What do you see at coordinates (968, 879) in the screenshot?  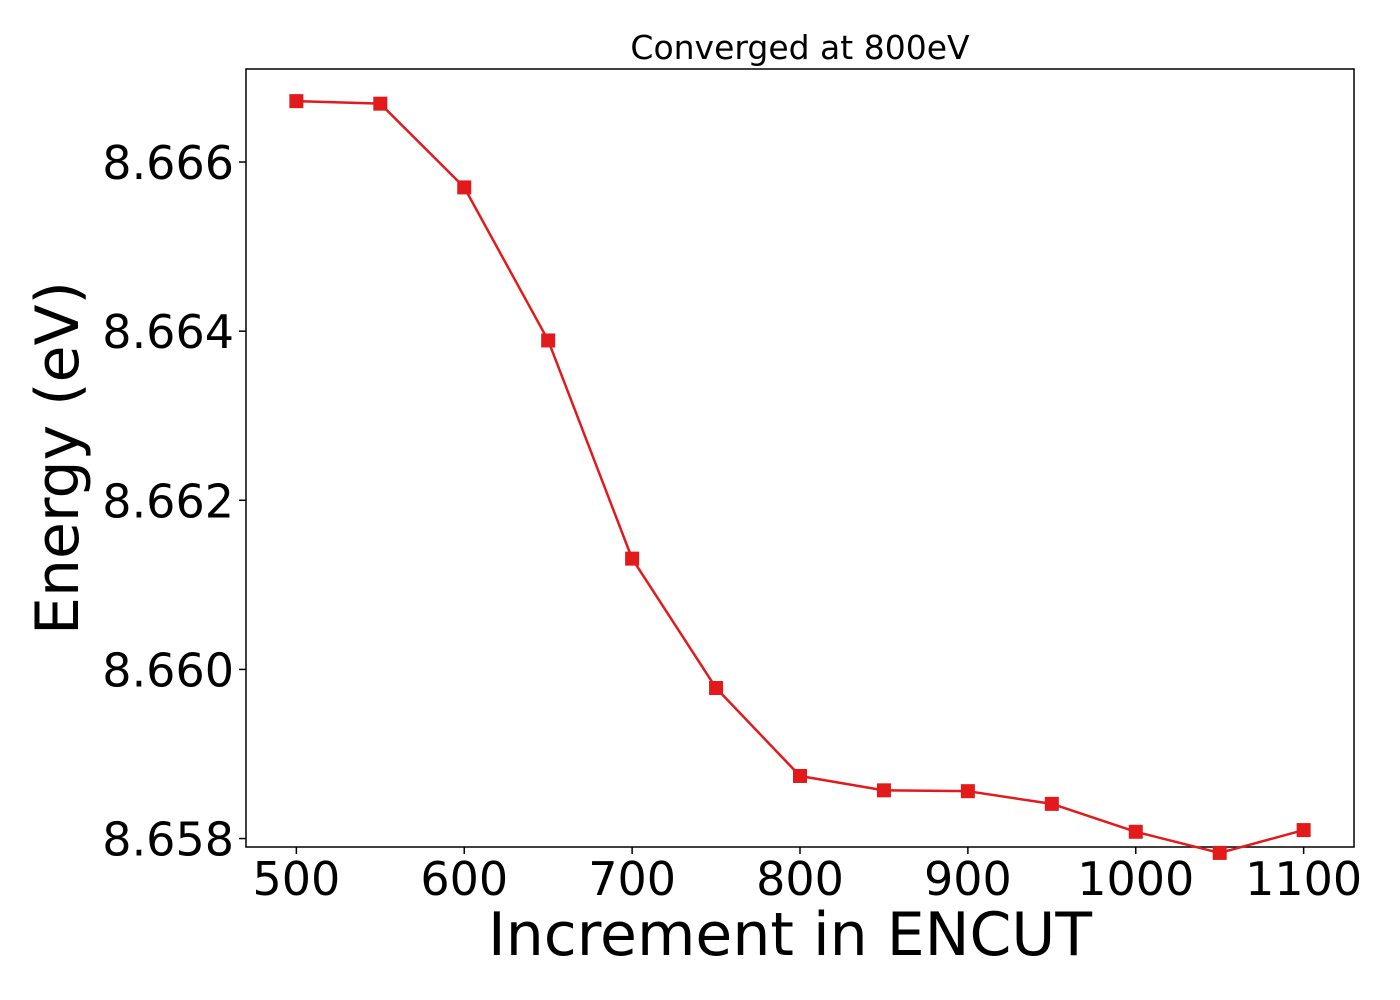 I see `x-tick-label: 900` at bounding box center [968, 879].